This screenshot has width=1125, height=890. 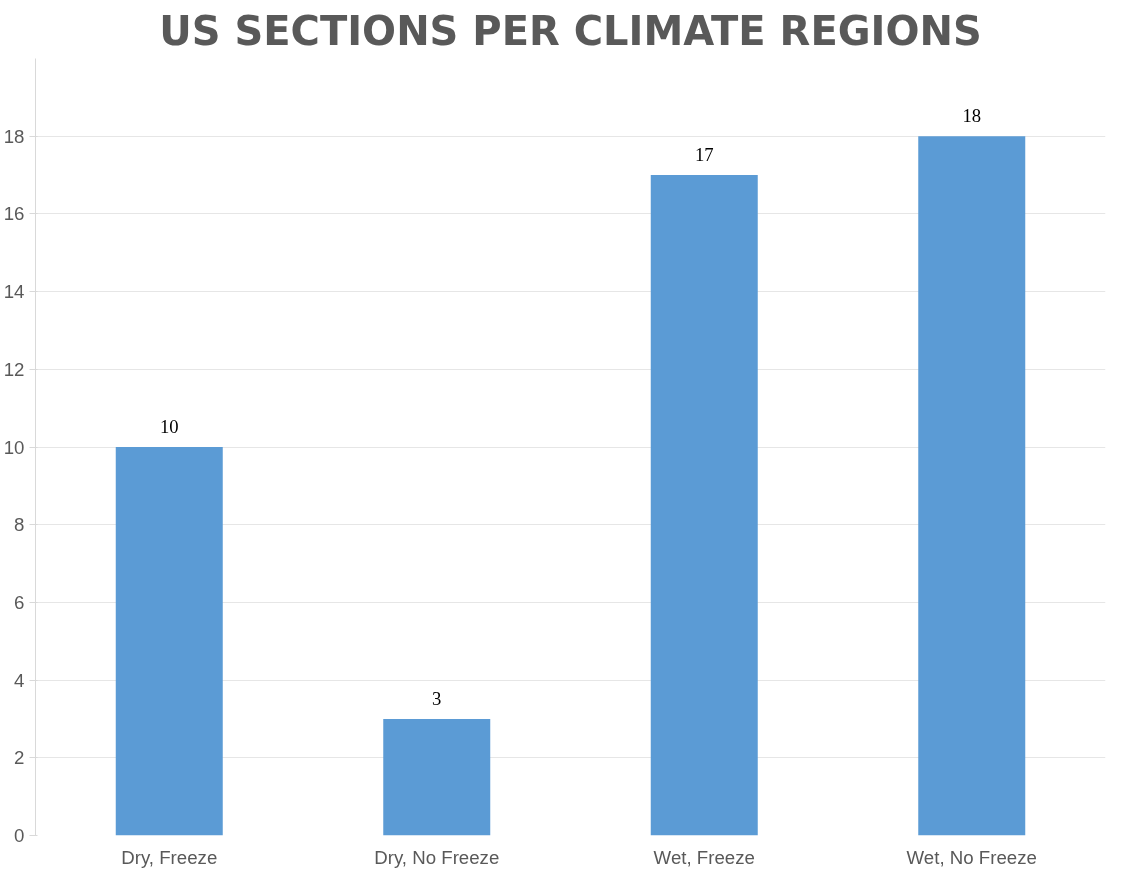 What do you see at coordinates (14, 369) in the screenshot?
I see `y-tick-label: 12` at bounding box center [14, 369].